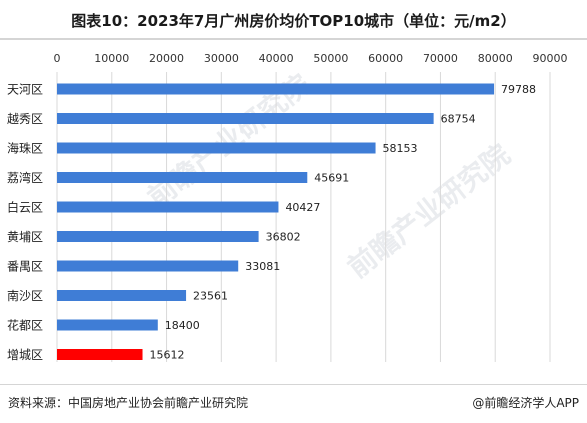 The image size is (587, 423). I want to click on category-label: 南沙区, so click(25, 295).